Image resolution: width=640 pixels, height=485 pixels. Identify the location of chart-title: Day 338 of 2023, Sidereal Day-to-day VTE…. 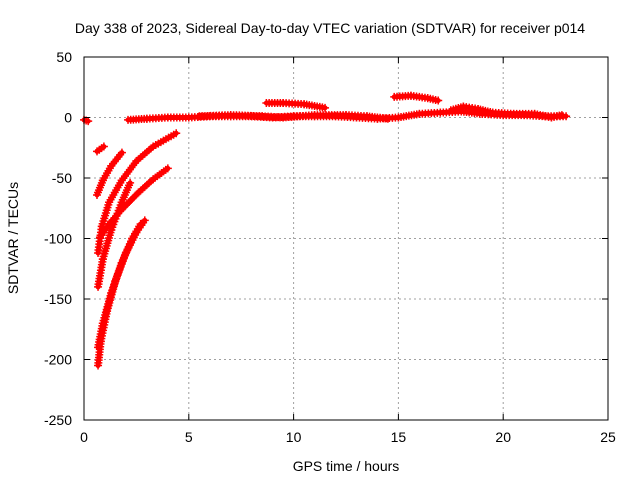
(330, 28).